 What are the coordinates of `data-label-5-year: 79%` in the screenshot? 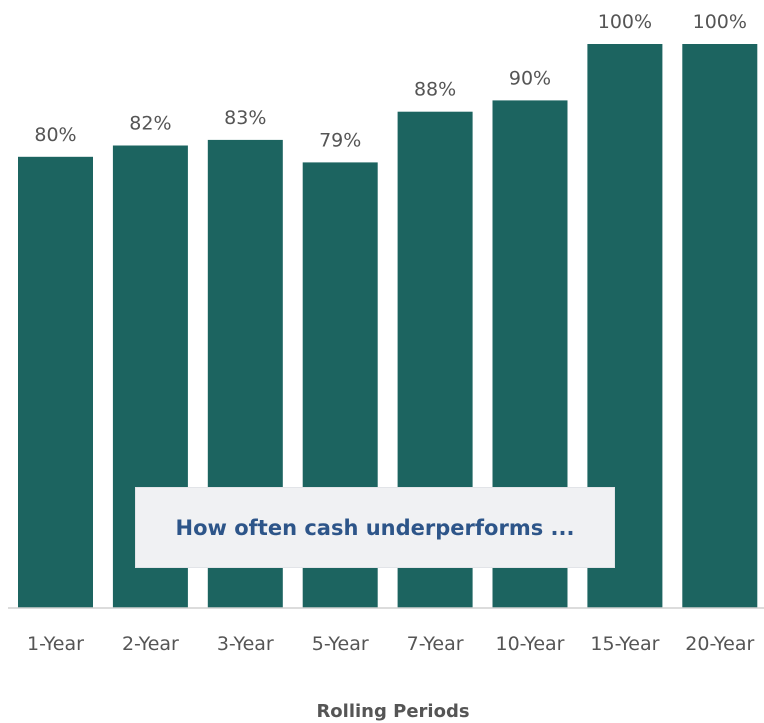 It's located at (340, 140).